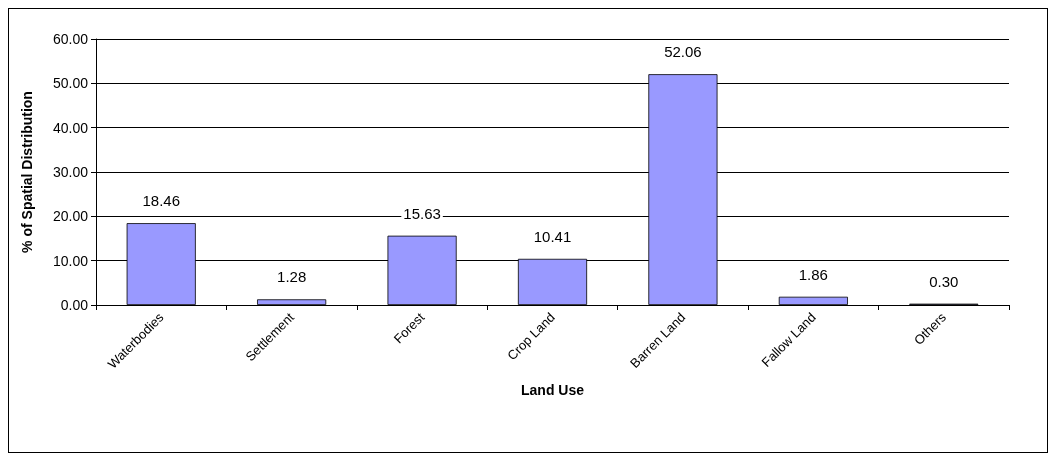  What do you see at coordinates (70, 216) in the screenshot?
I see `y-tick-label: 20.00` at bounding box center [70, 216].